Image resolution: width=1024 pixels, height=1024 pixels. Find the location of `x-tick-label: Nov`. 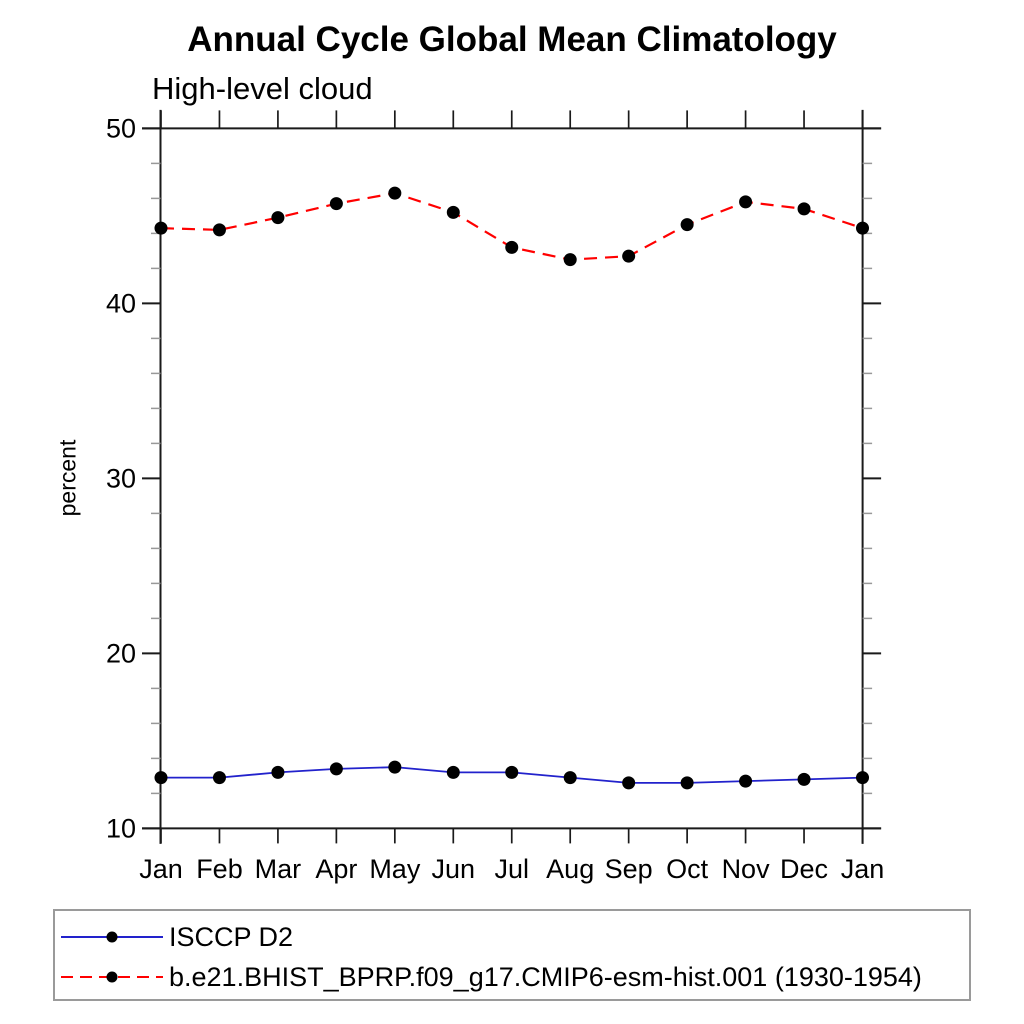

x-tick-label: Nov is located at coordinates (746, 869).